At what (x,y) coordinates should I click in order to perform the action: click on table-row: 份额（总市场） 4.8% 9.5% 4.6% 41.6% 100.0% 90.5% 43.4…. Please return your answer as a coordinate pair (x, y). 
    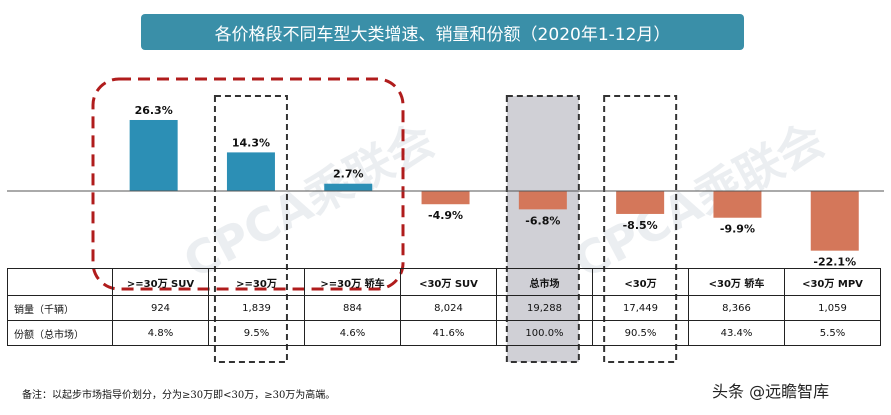
    Looking at the image, I should click on (444, 333).